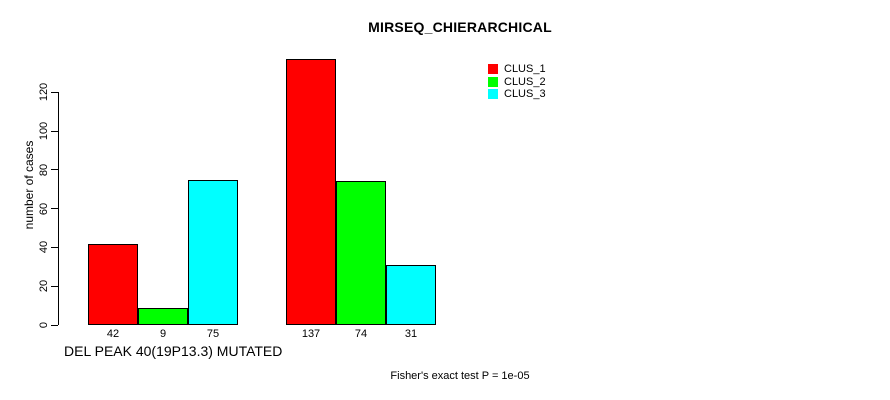  I want to click on bar-value-label: 75, so click(213, 334).